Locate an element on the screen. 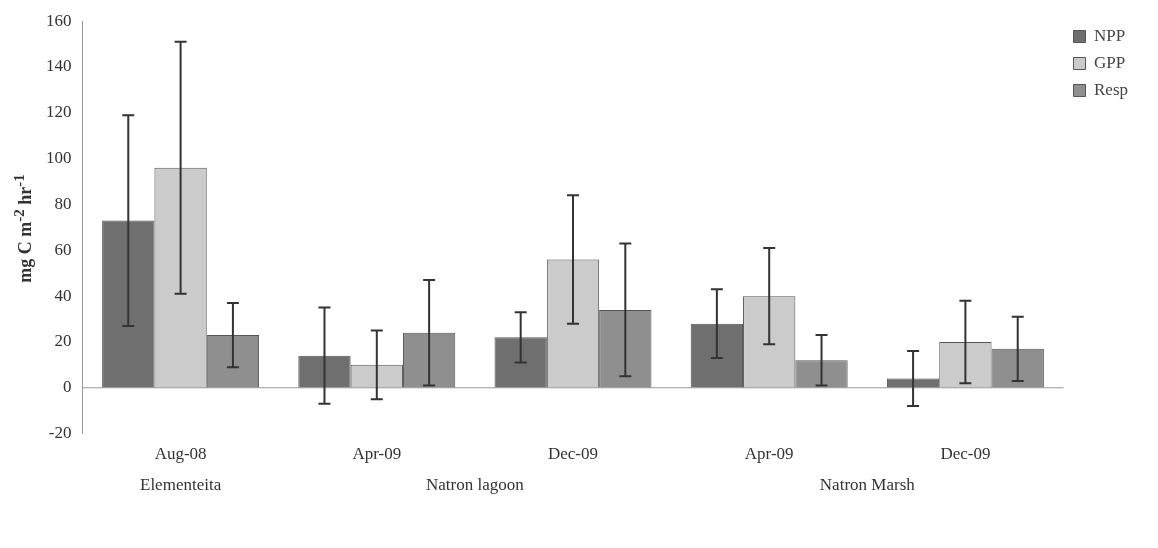 The width and height of the screenshot is (1158, 548). x-tick-label: Aug-08 is located at coordinates (180, 454).